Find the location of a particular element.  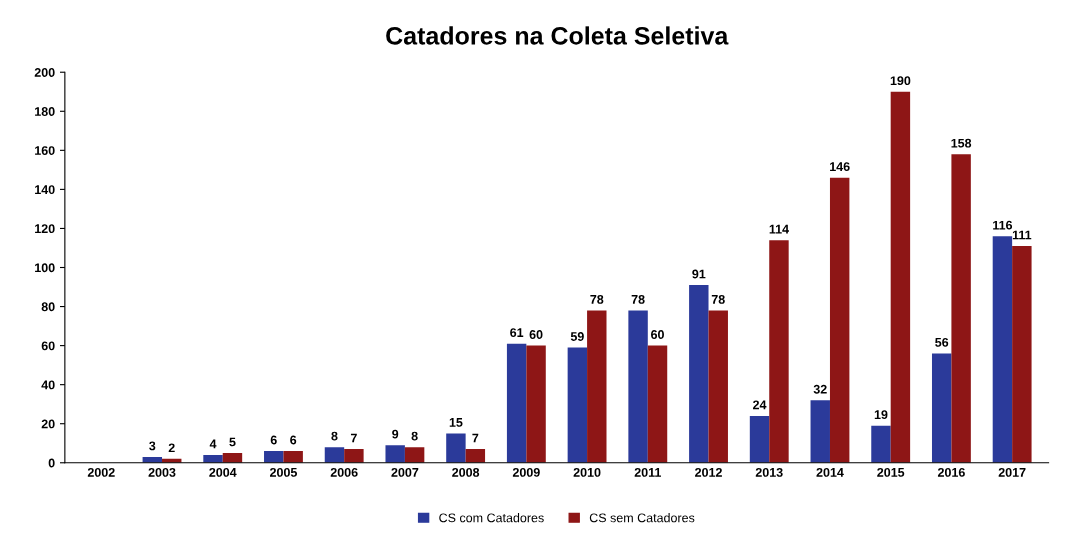

legend-label: CS sem Catadores is located at coordinates (642, 518).